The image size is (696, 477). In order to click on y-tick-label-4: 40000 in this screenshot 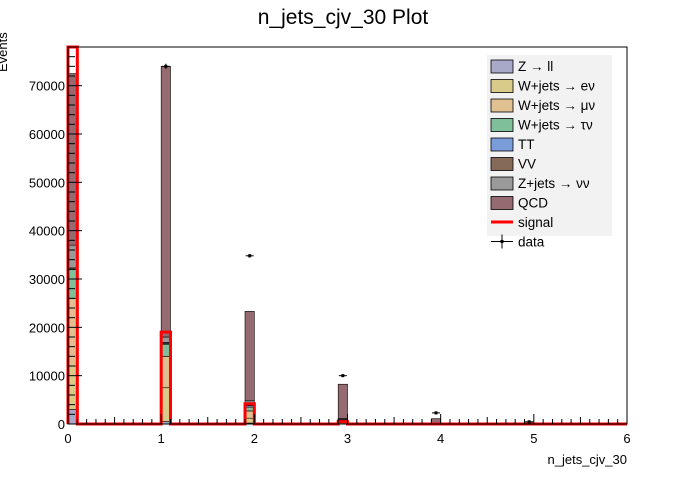, I will do `click(47, 231)`.